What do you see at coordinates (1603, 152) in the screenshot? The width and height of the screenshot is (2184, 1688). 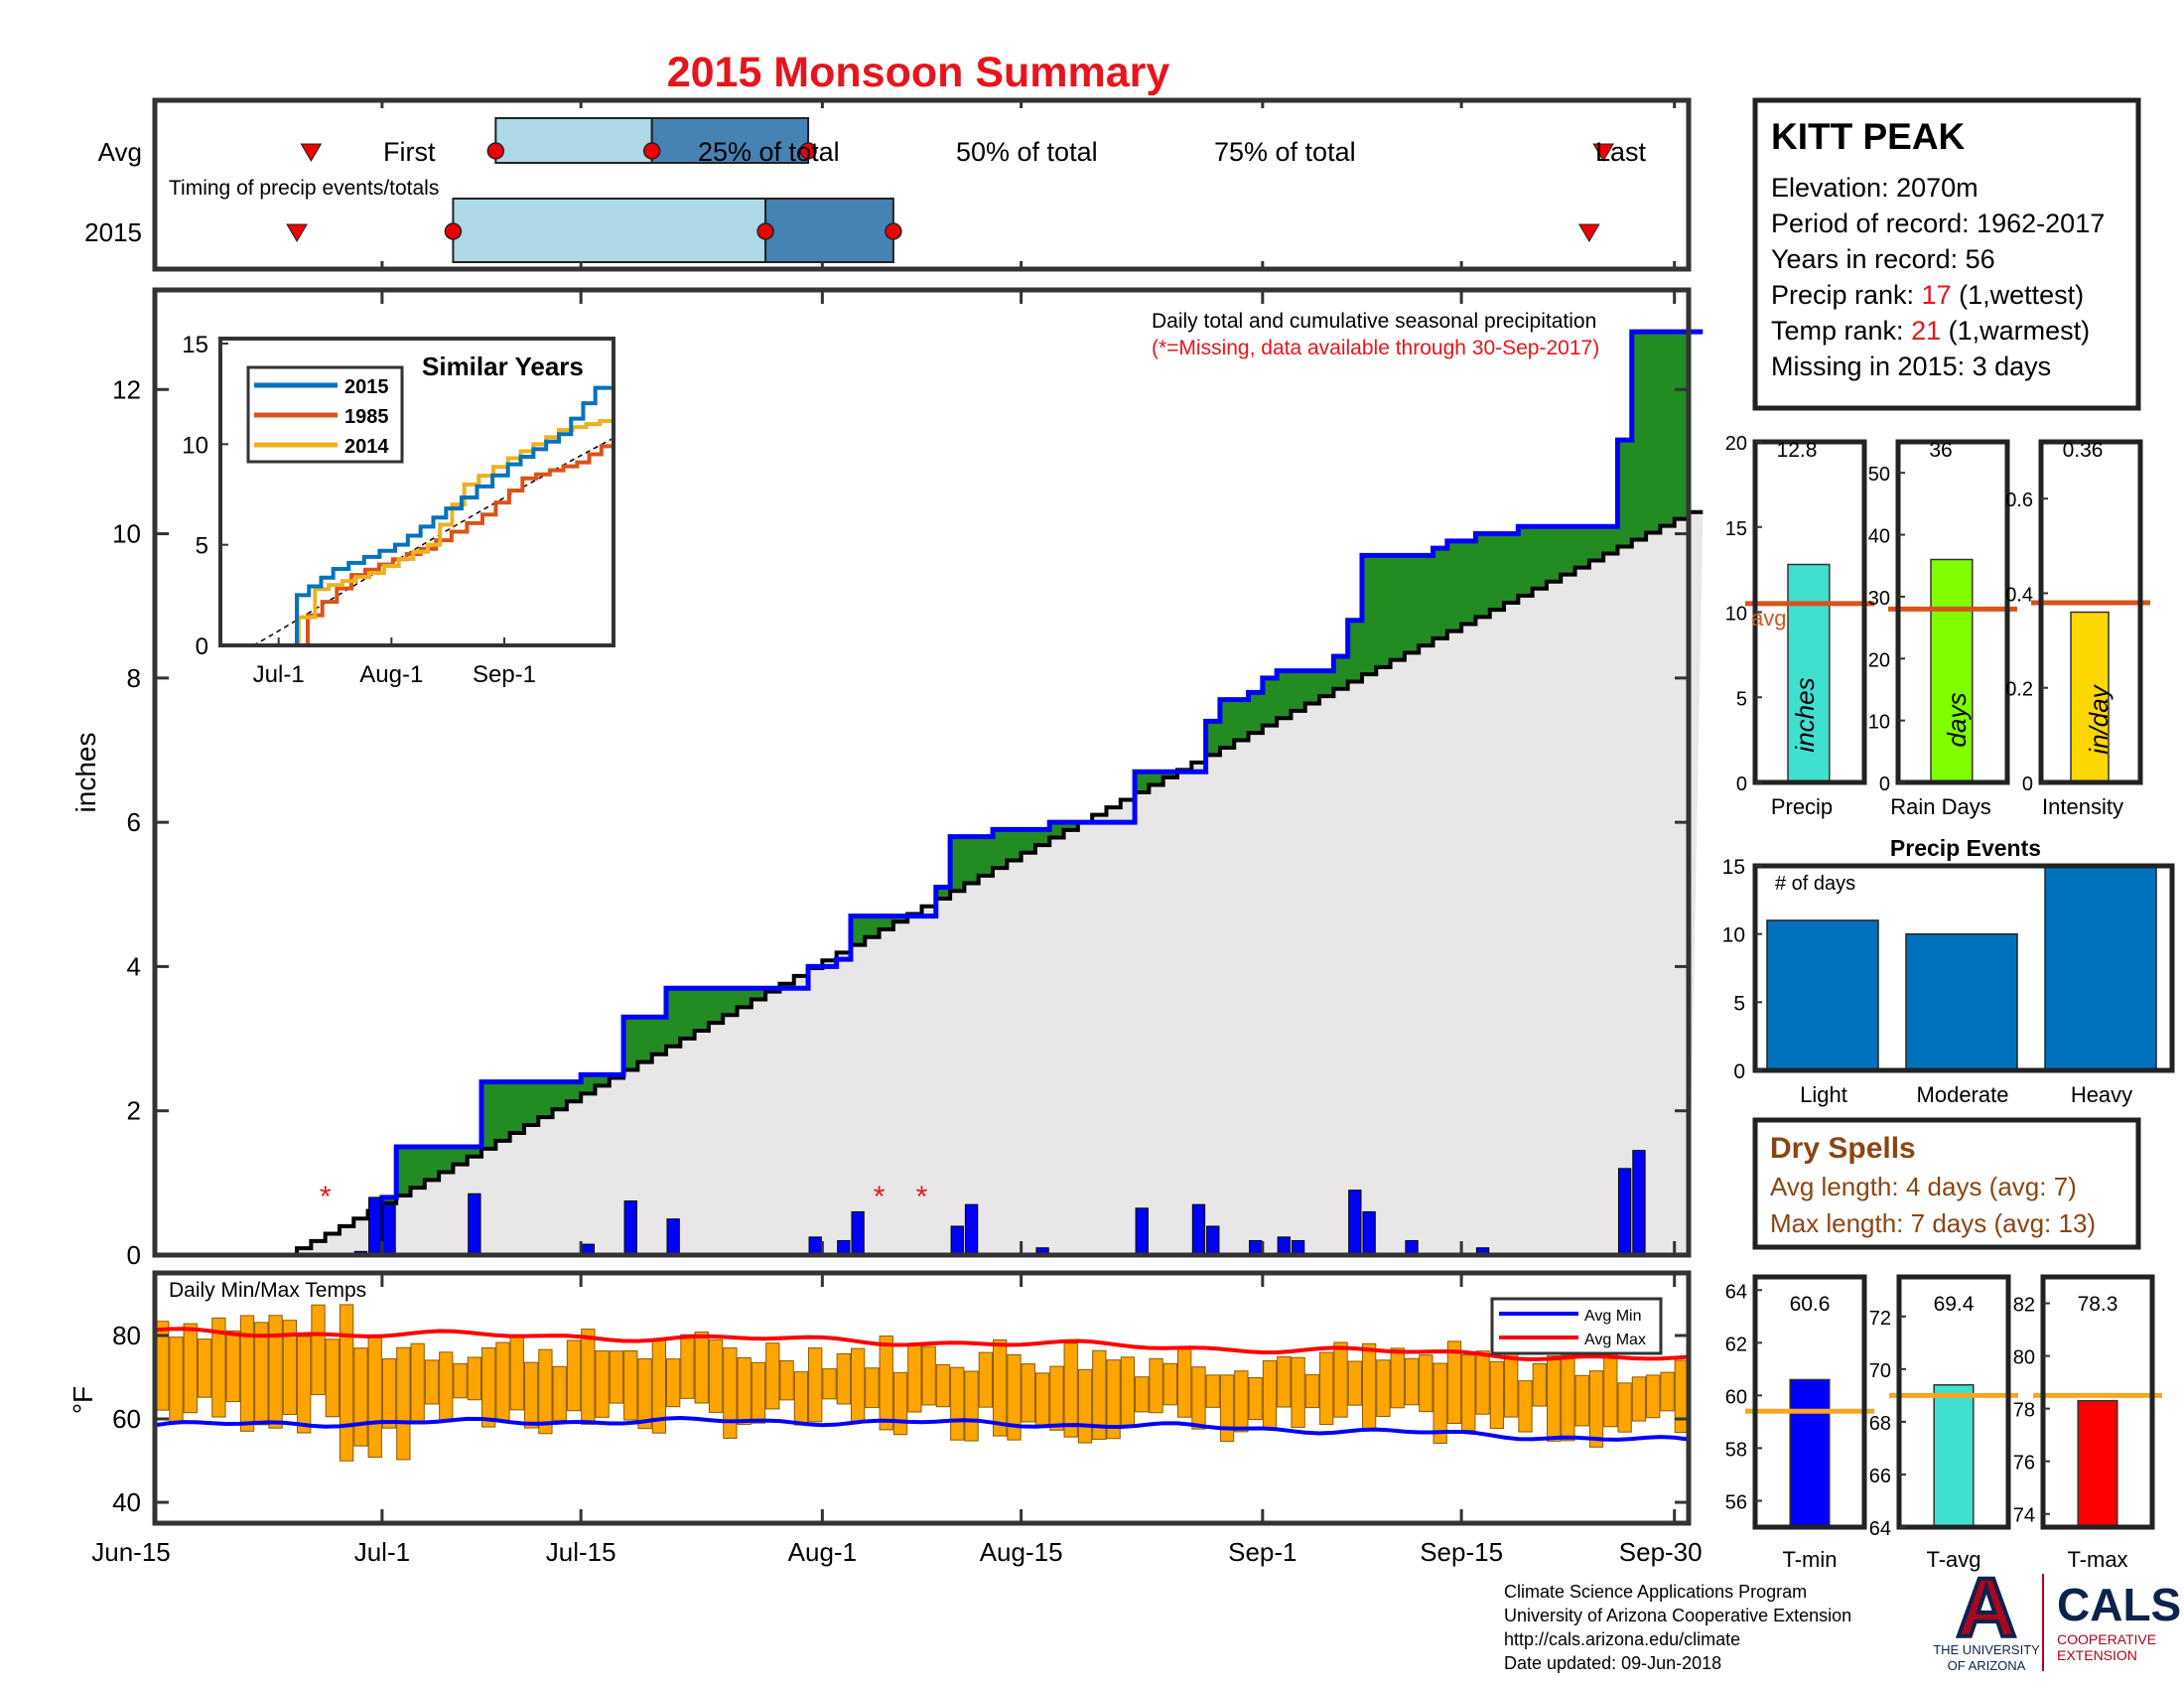 I see `avg-last-triangle` at bounding box center [1603, 152].